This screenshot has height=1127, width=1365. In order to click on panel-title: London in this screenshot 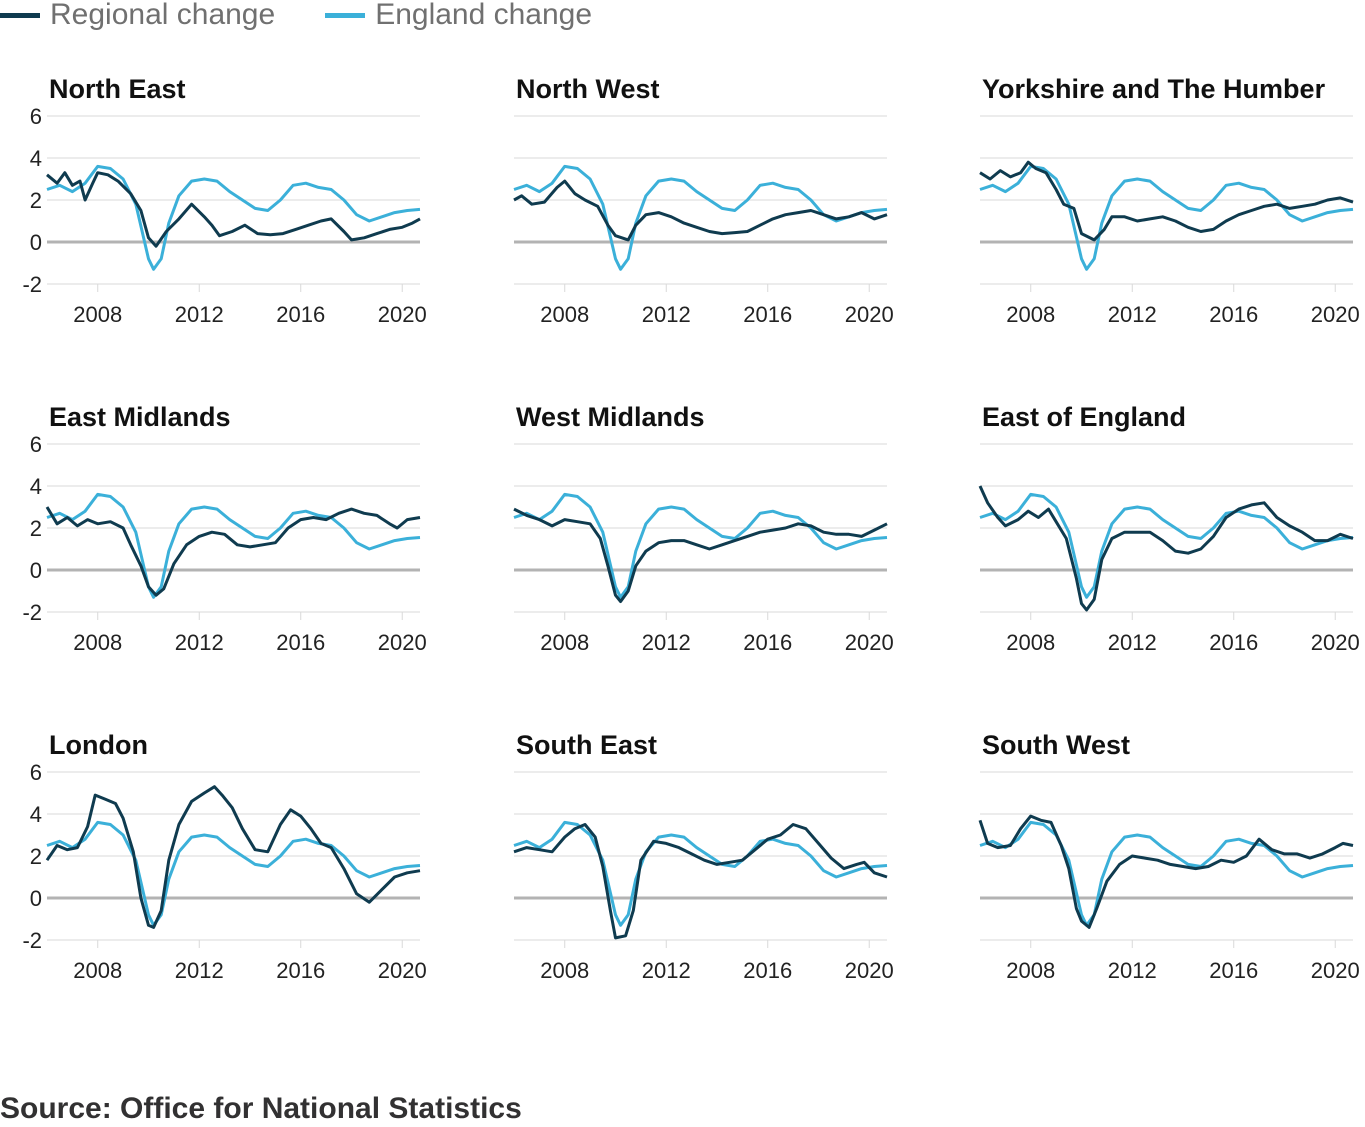, I will do `click(98, 745)`.